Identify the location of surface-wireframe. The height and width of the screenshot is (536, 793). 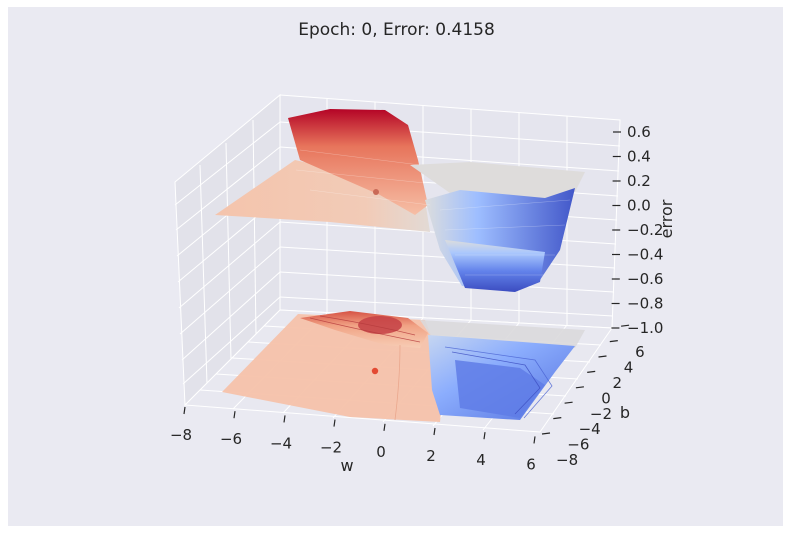
(433, 212).